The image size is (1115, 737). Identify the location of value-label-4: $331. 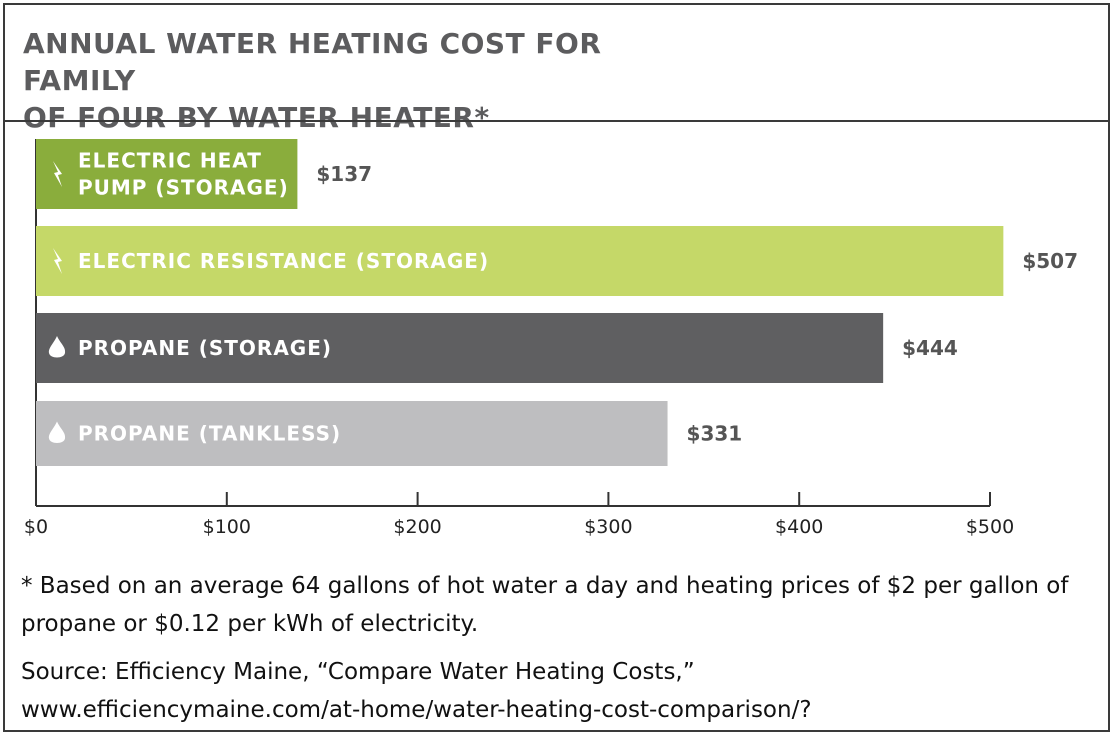
(715, 434).